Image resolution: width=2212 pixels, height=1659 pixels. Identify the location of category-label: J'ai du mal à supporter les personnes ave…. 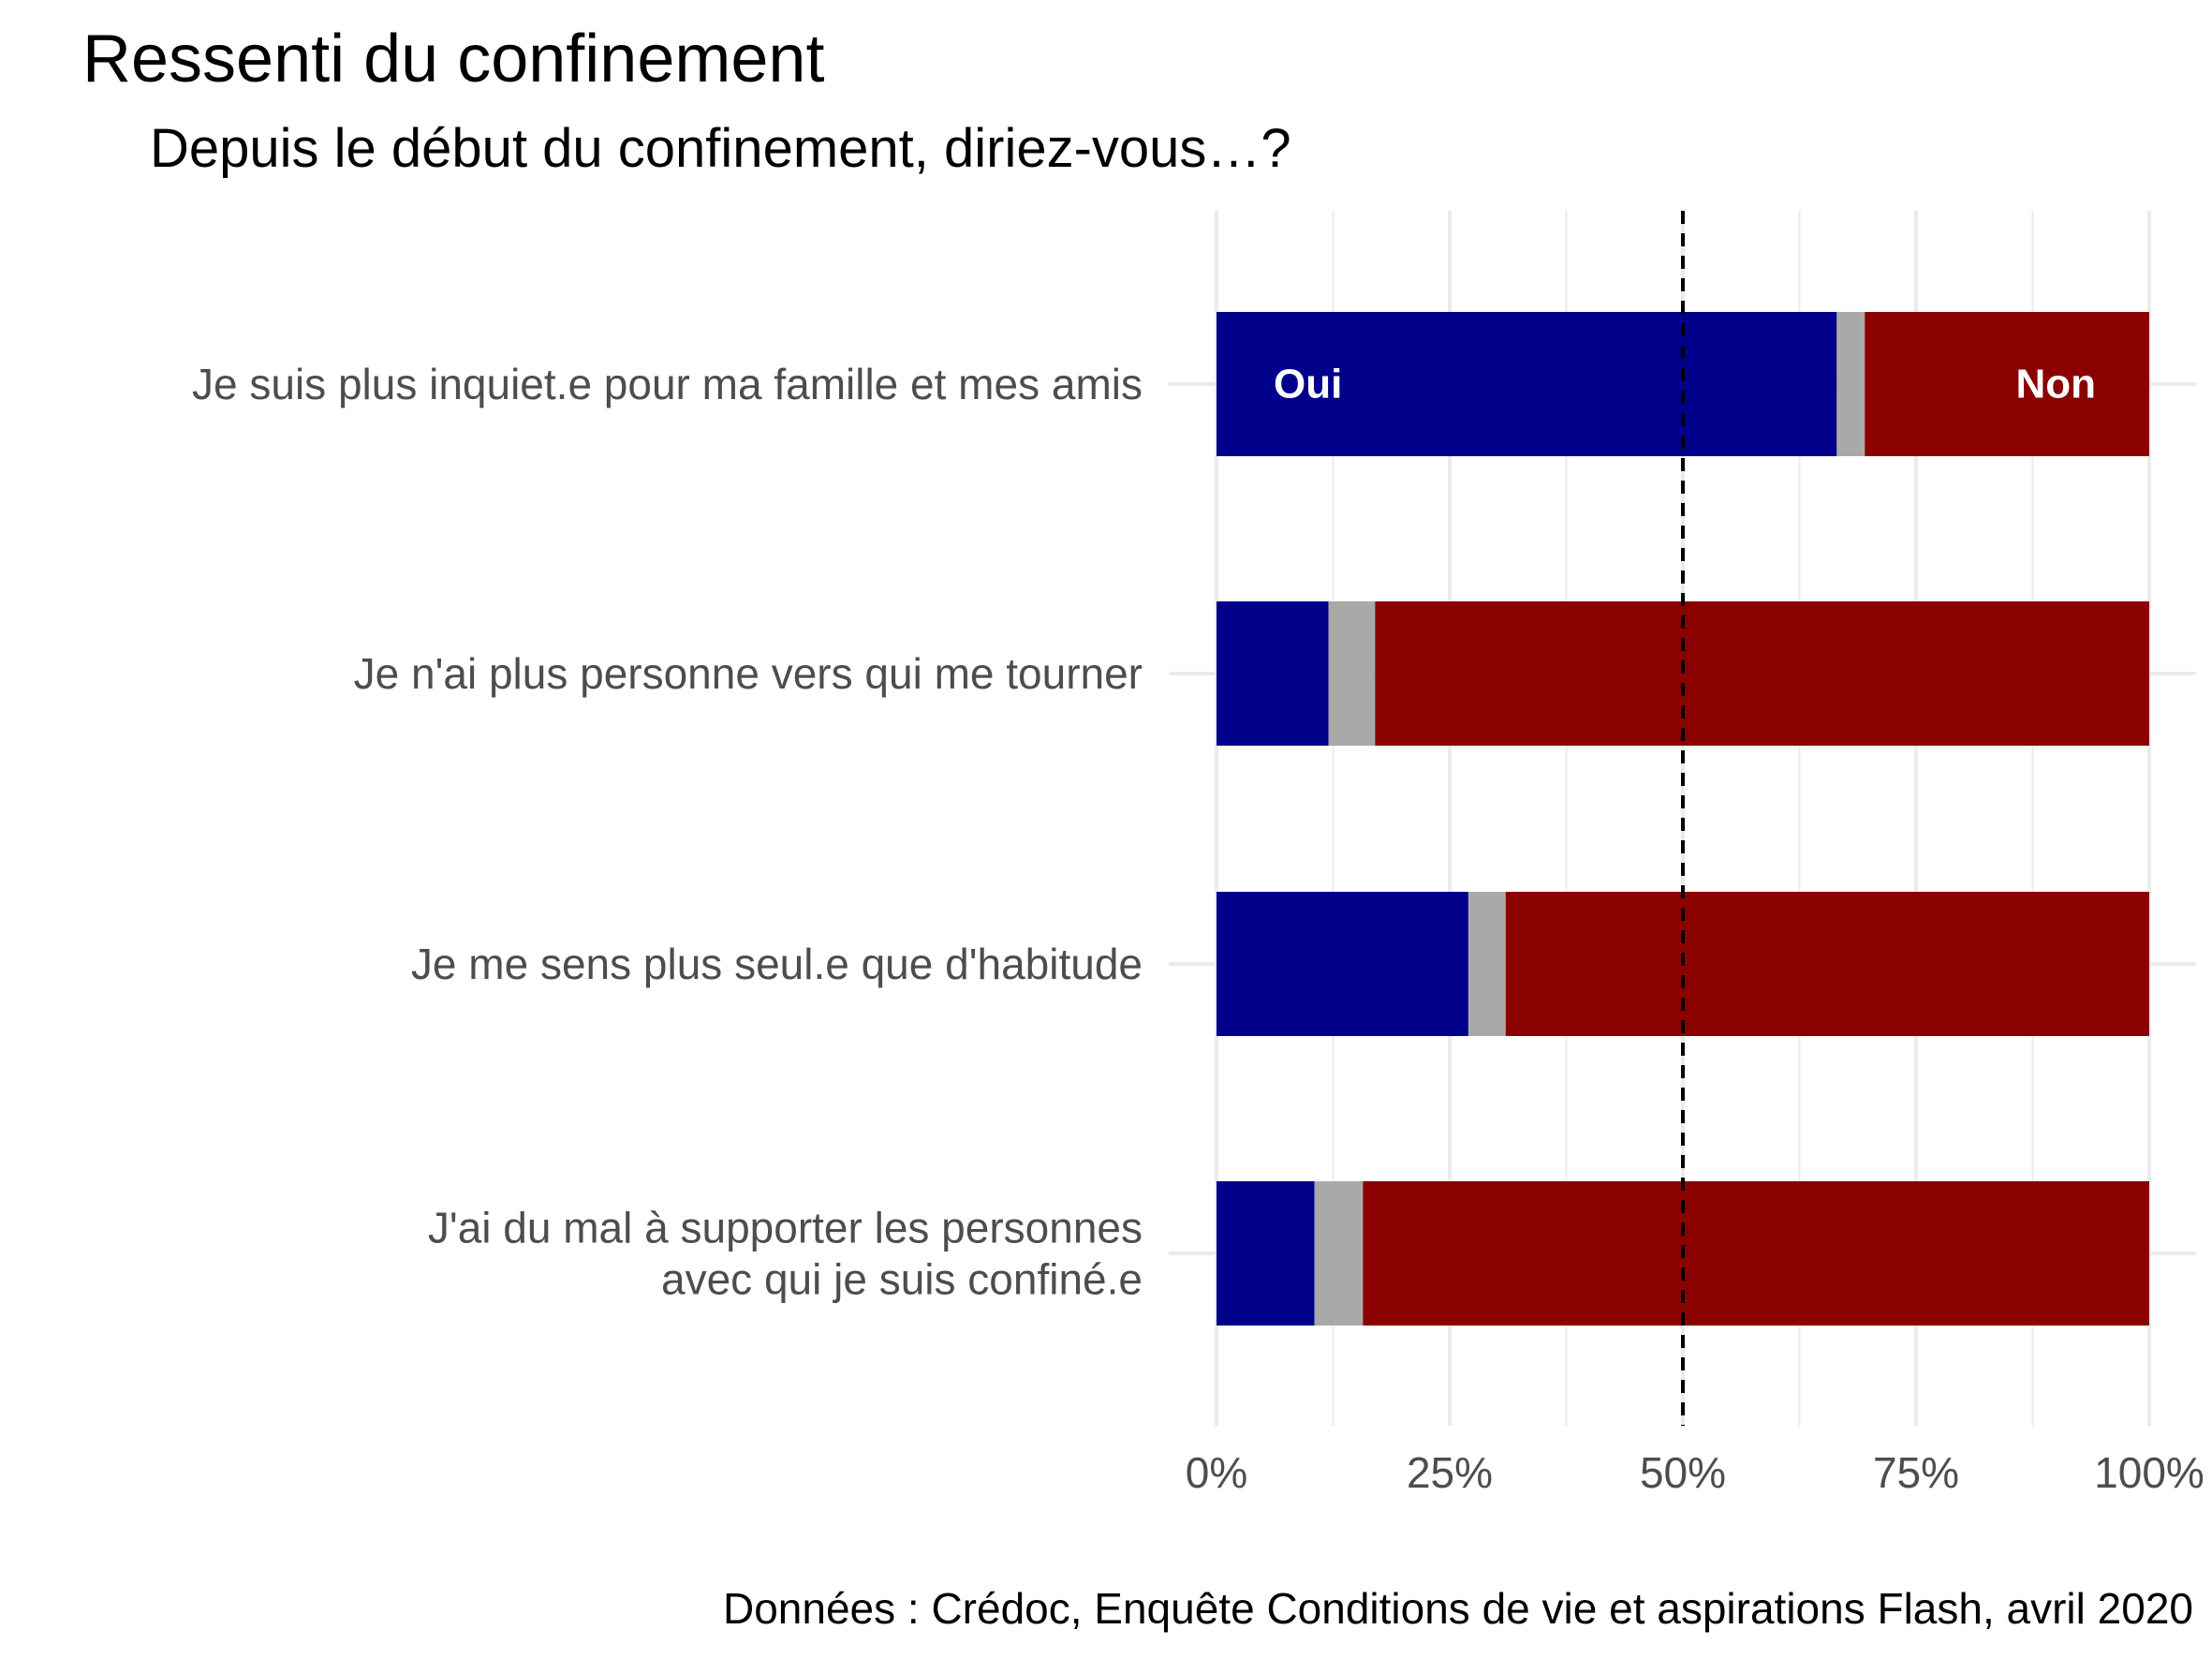
(785, 1254).